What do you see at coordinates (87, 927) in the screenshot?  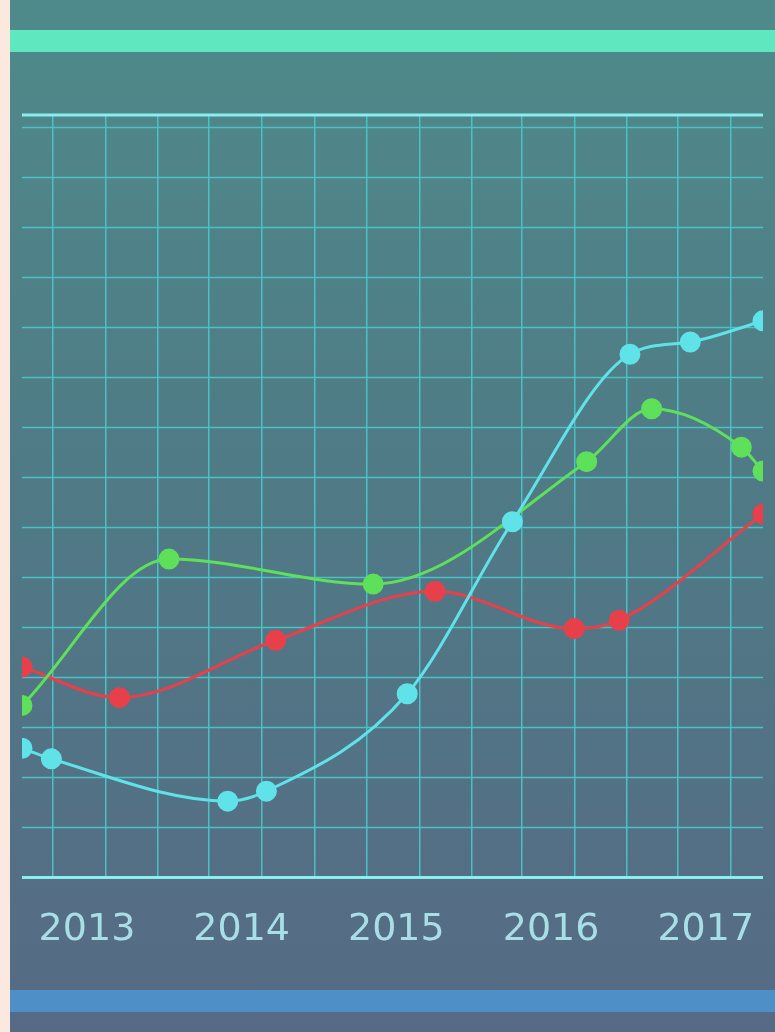 I see `x-tick-label: 2013` at bounding box center [87, 927].